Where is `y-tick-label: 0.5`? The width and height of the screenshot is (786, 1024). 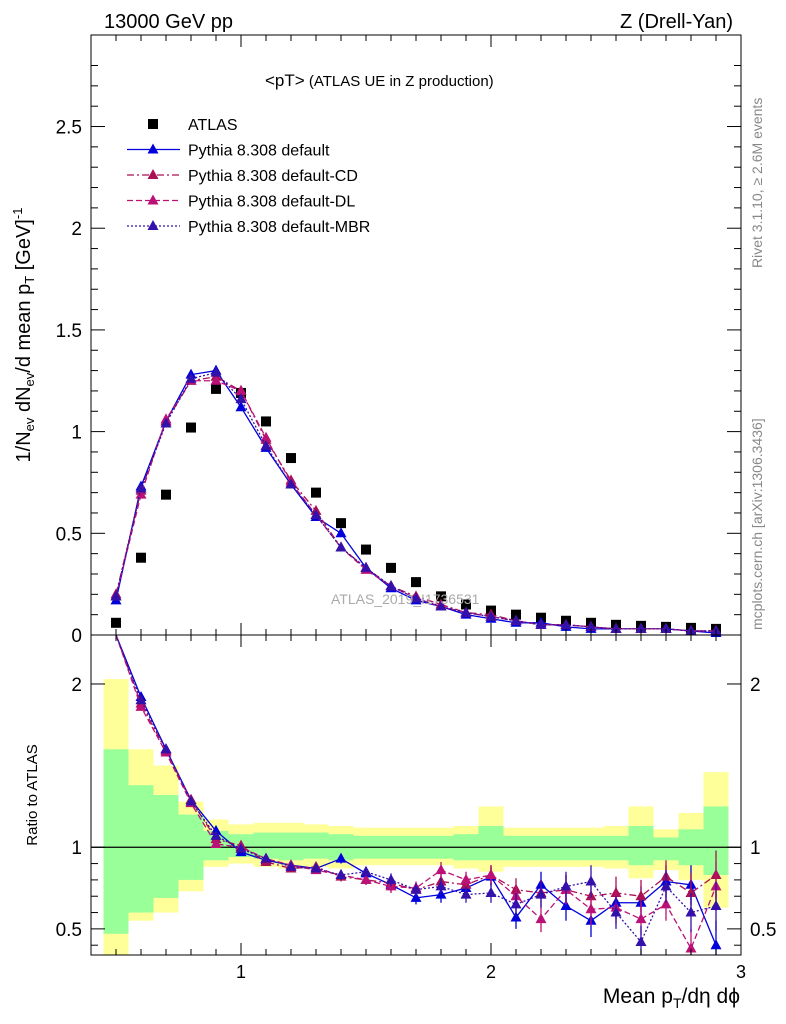
y-tick-label: 0.5 is located at coordinates (69, 534).